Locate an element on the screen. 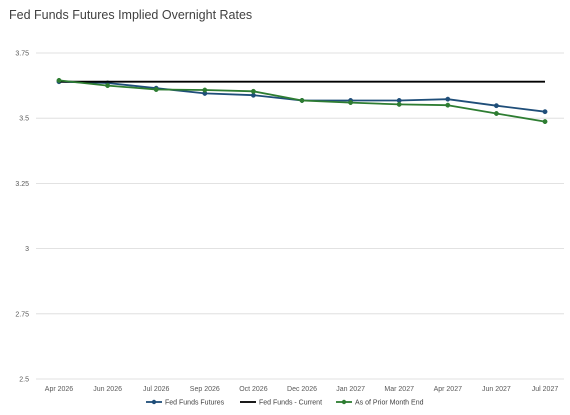 The height and width of the screenshot is (415, 570). legend-item: Fed Funds - Current is located at coordinates (281, 403).